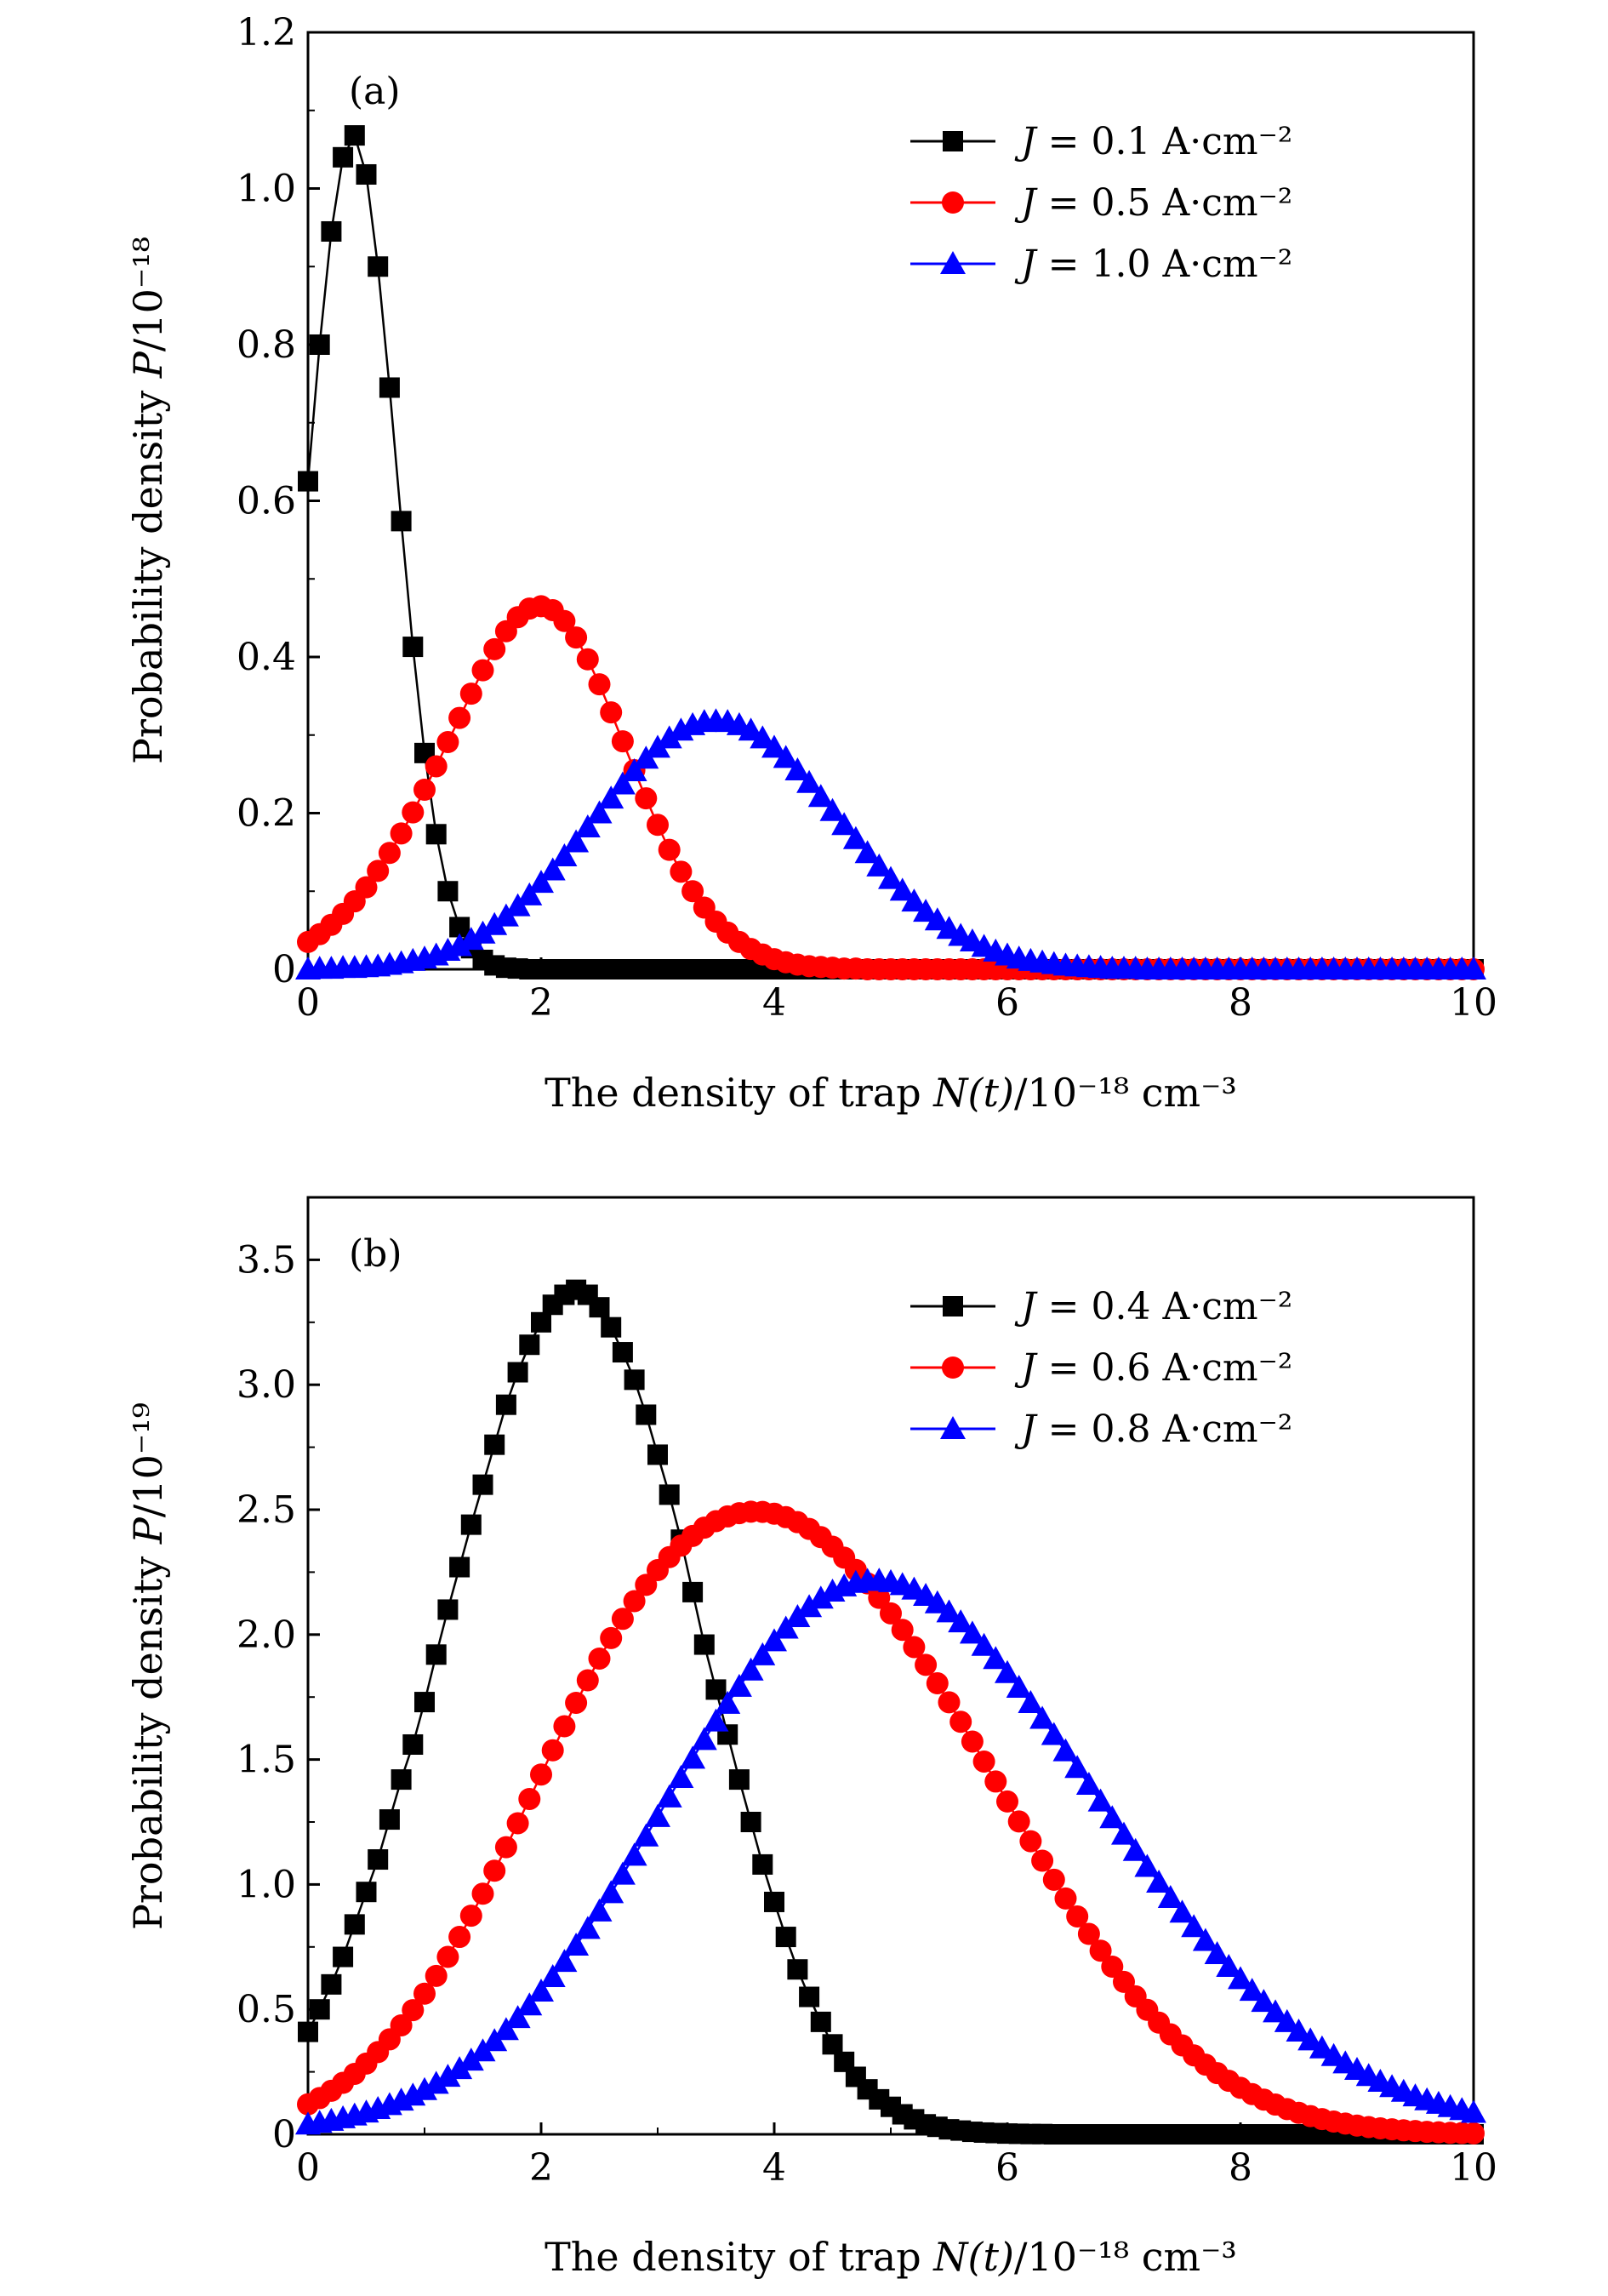 Image resolution: width=1608 pixels, height=2296 pixels. Describe the element at coordinates (1153, 203) in the screenshot. I see `legend-label: J = 0.5 A·cm⁻²` at that location.